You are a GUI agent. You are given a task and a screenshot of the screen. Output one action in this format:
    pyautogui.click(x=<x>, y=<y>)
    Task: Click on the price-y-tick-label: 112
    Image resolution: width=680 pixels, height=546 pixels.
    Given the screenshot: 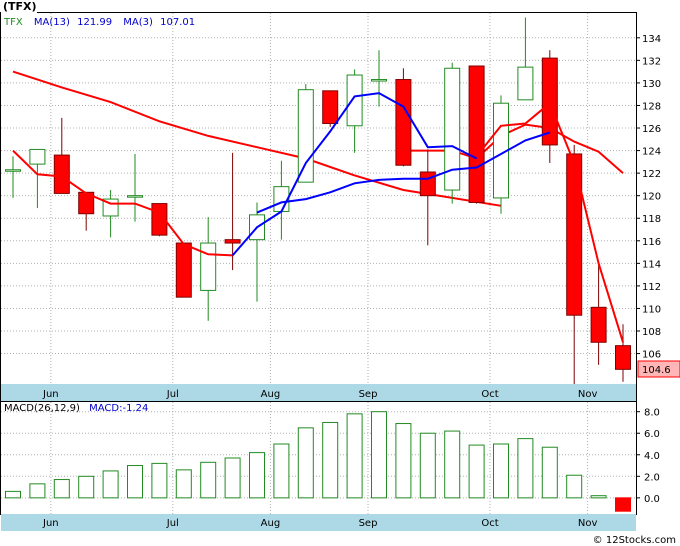 What is the action you would take?
    pyautogui.click(x=651, y=287)
    